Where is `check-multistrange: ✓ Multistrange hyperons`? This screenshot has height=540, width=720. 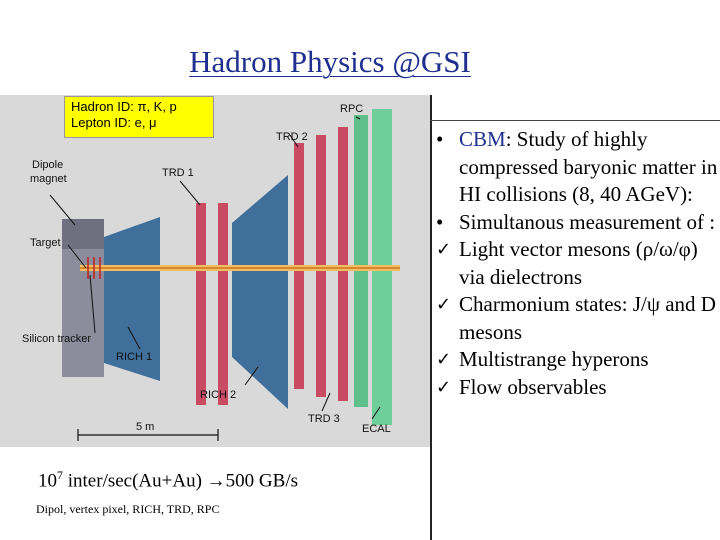
check-multistrange: ✓ Multistrange hyperons is located at coordinates (578, 360).